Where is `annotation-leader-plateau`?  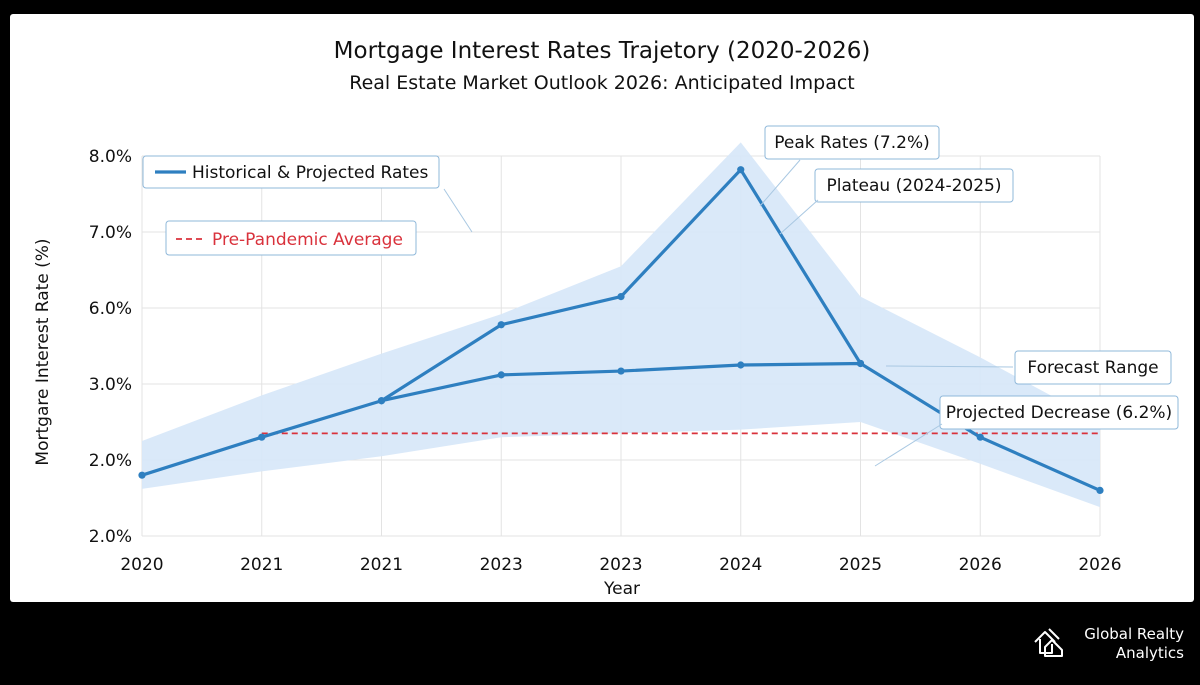
annotation-leader-plateau is located at coordinates (799, 217).